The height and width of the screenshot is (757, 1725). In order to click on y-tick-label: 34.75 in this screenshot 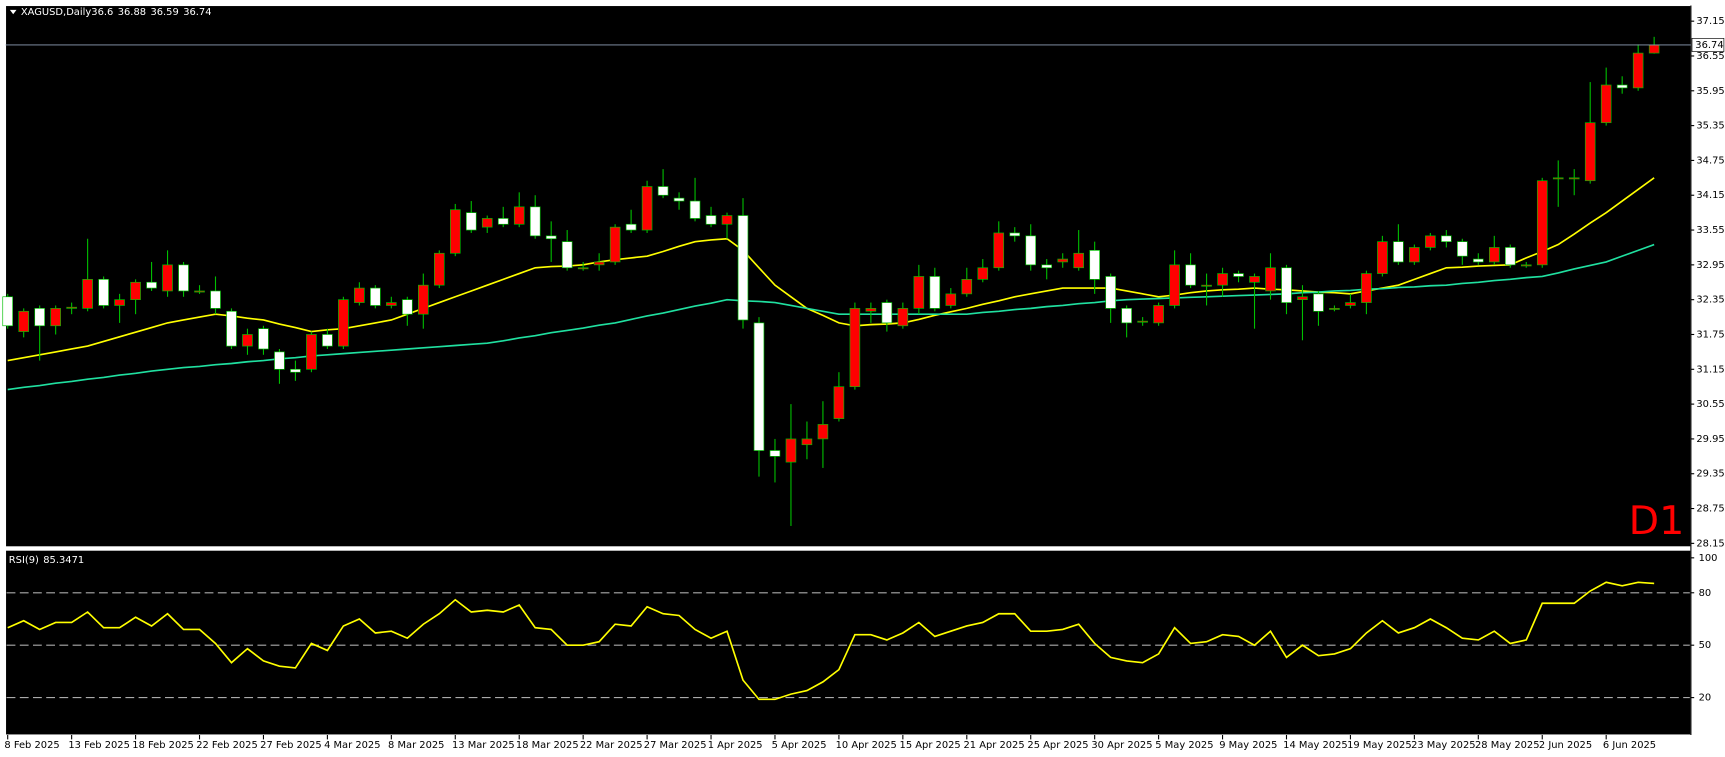, I will do `click(1710, 160)`.